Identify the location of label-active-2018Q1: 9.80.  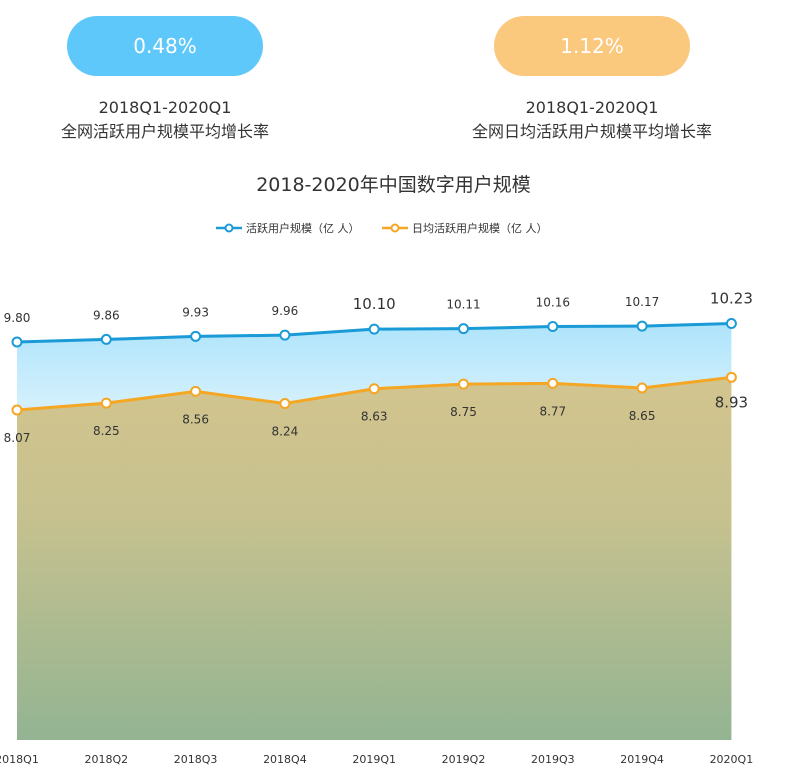
(17, 318).